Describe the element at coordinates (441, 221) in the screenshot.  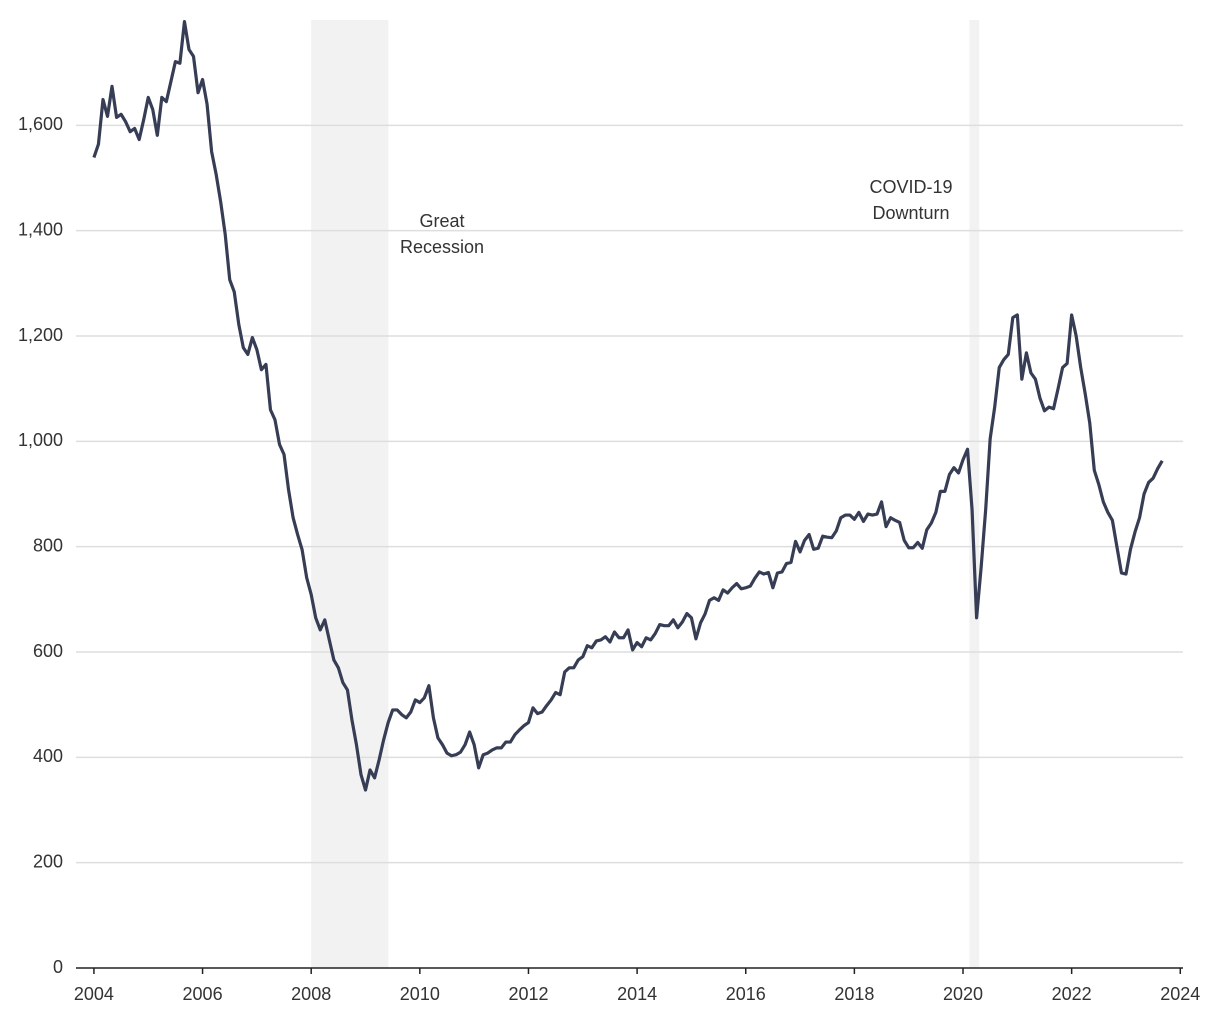
I see `annotation: Great` at that location.